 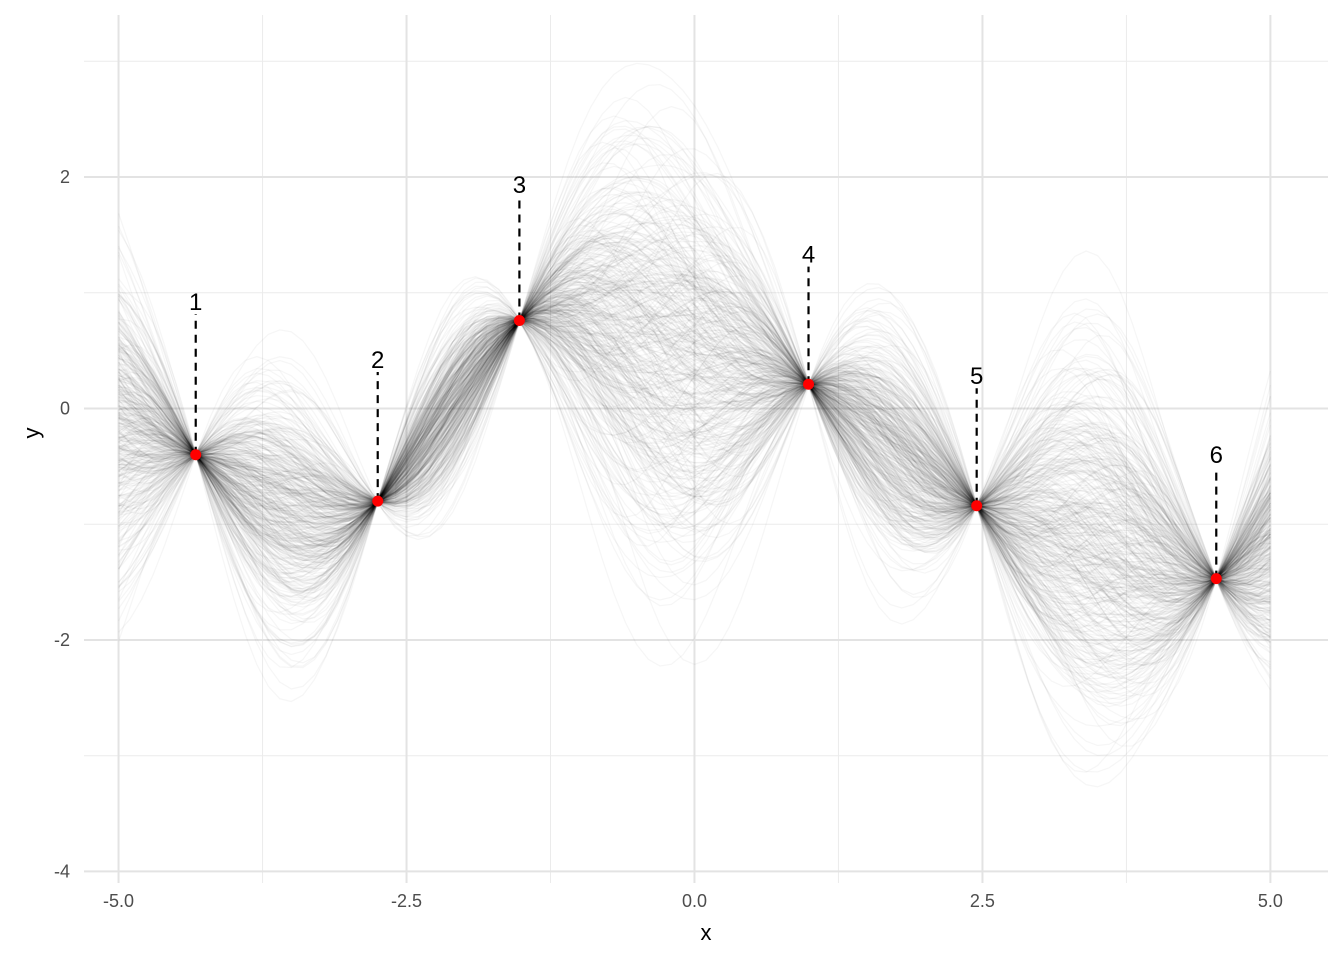 What do you see at coordinates (1270, 901) in the screenshot?
I see `x-tick-label: 5.0` at bounding box center [1270, 901].